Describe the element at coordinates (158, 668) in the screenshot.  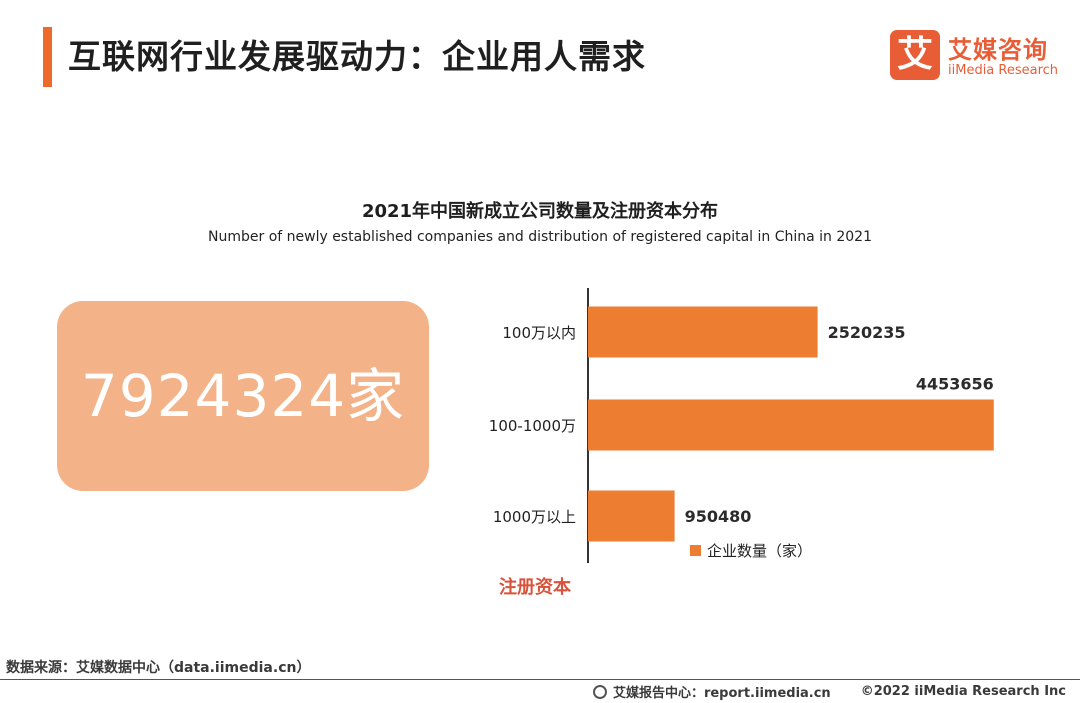
I see `data-source: 数据来源：艾媒数据中心（data.iimedia.cn）` at that location.